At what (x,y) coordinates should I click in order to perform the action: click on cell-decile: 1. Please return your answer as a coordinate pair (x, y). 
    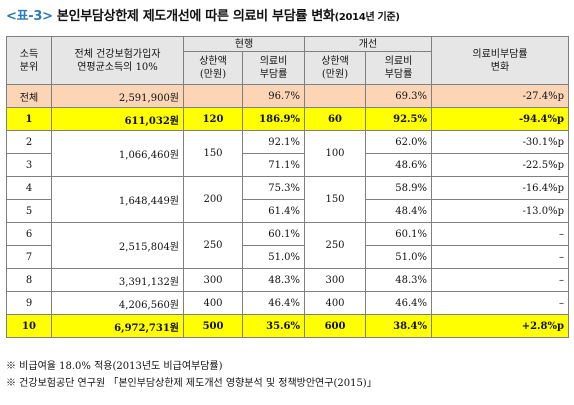
    Looking at the image, I should click on (29, 119).